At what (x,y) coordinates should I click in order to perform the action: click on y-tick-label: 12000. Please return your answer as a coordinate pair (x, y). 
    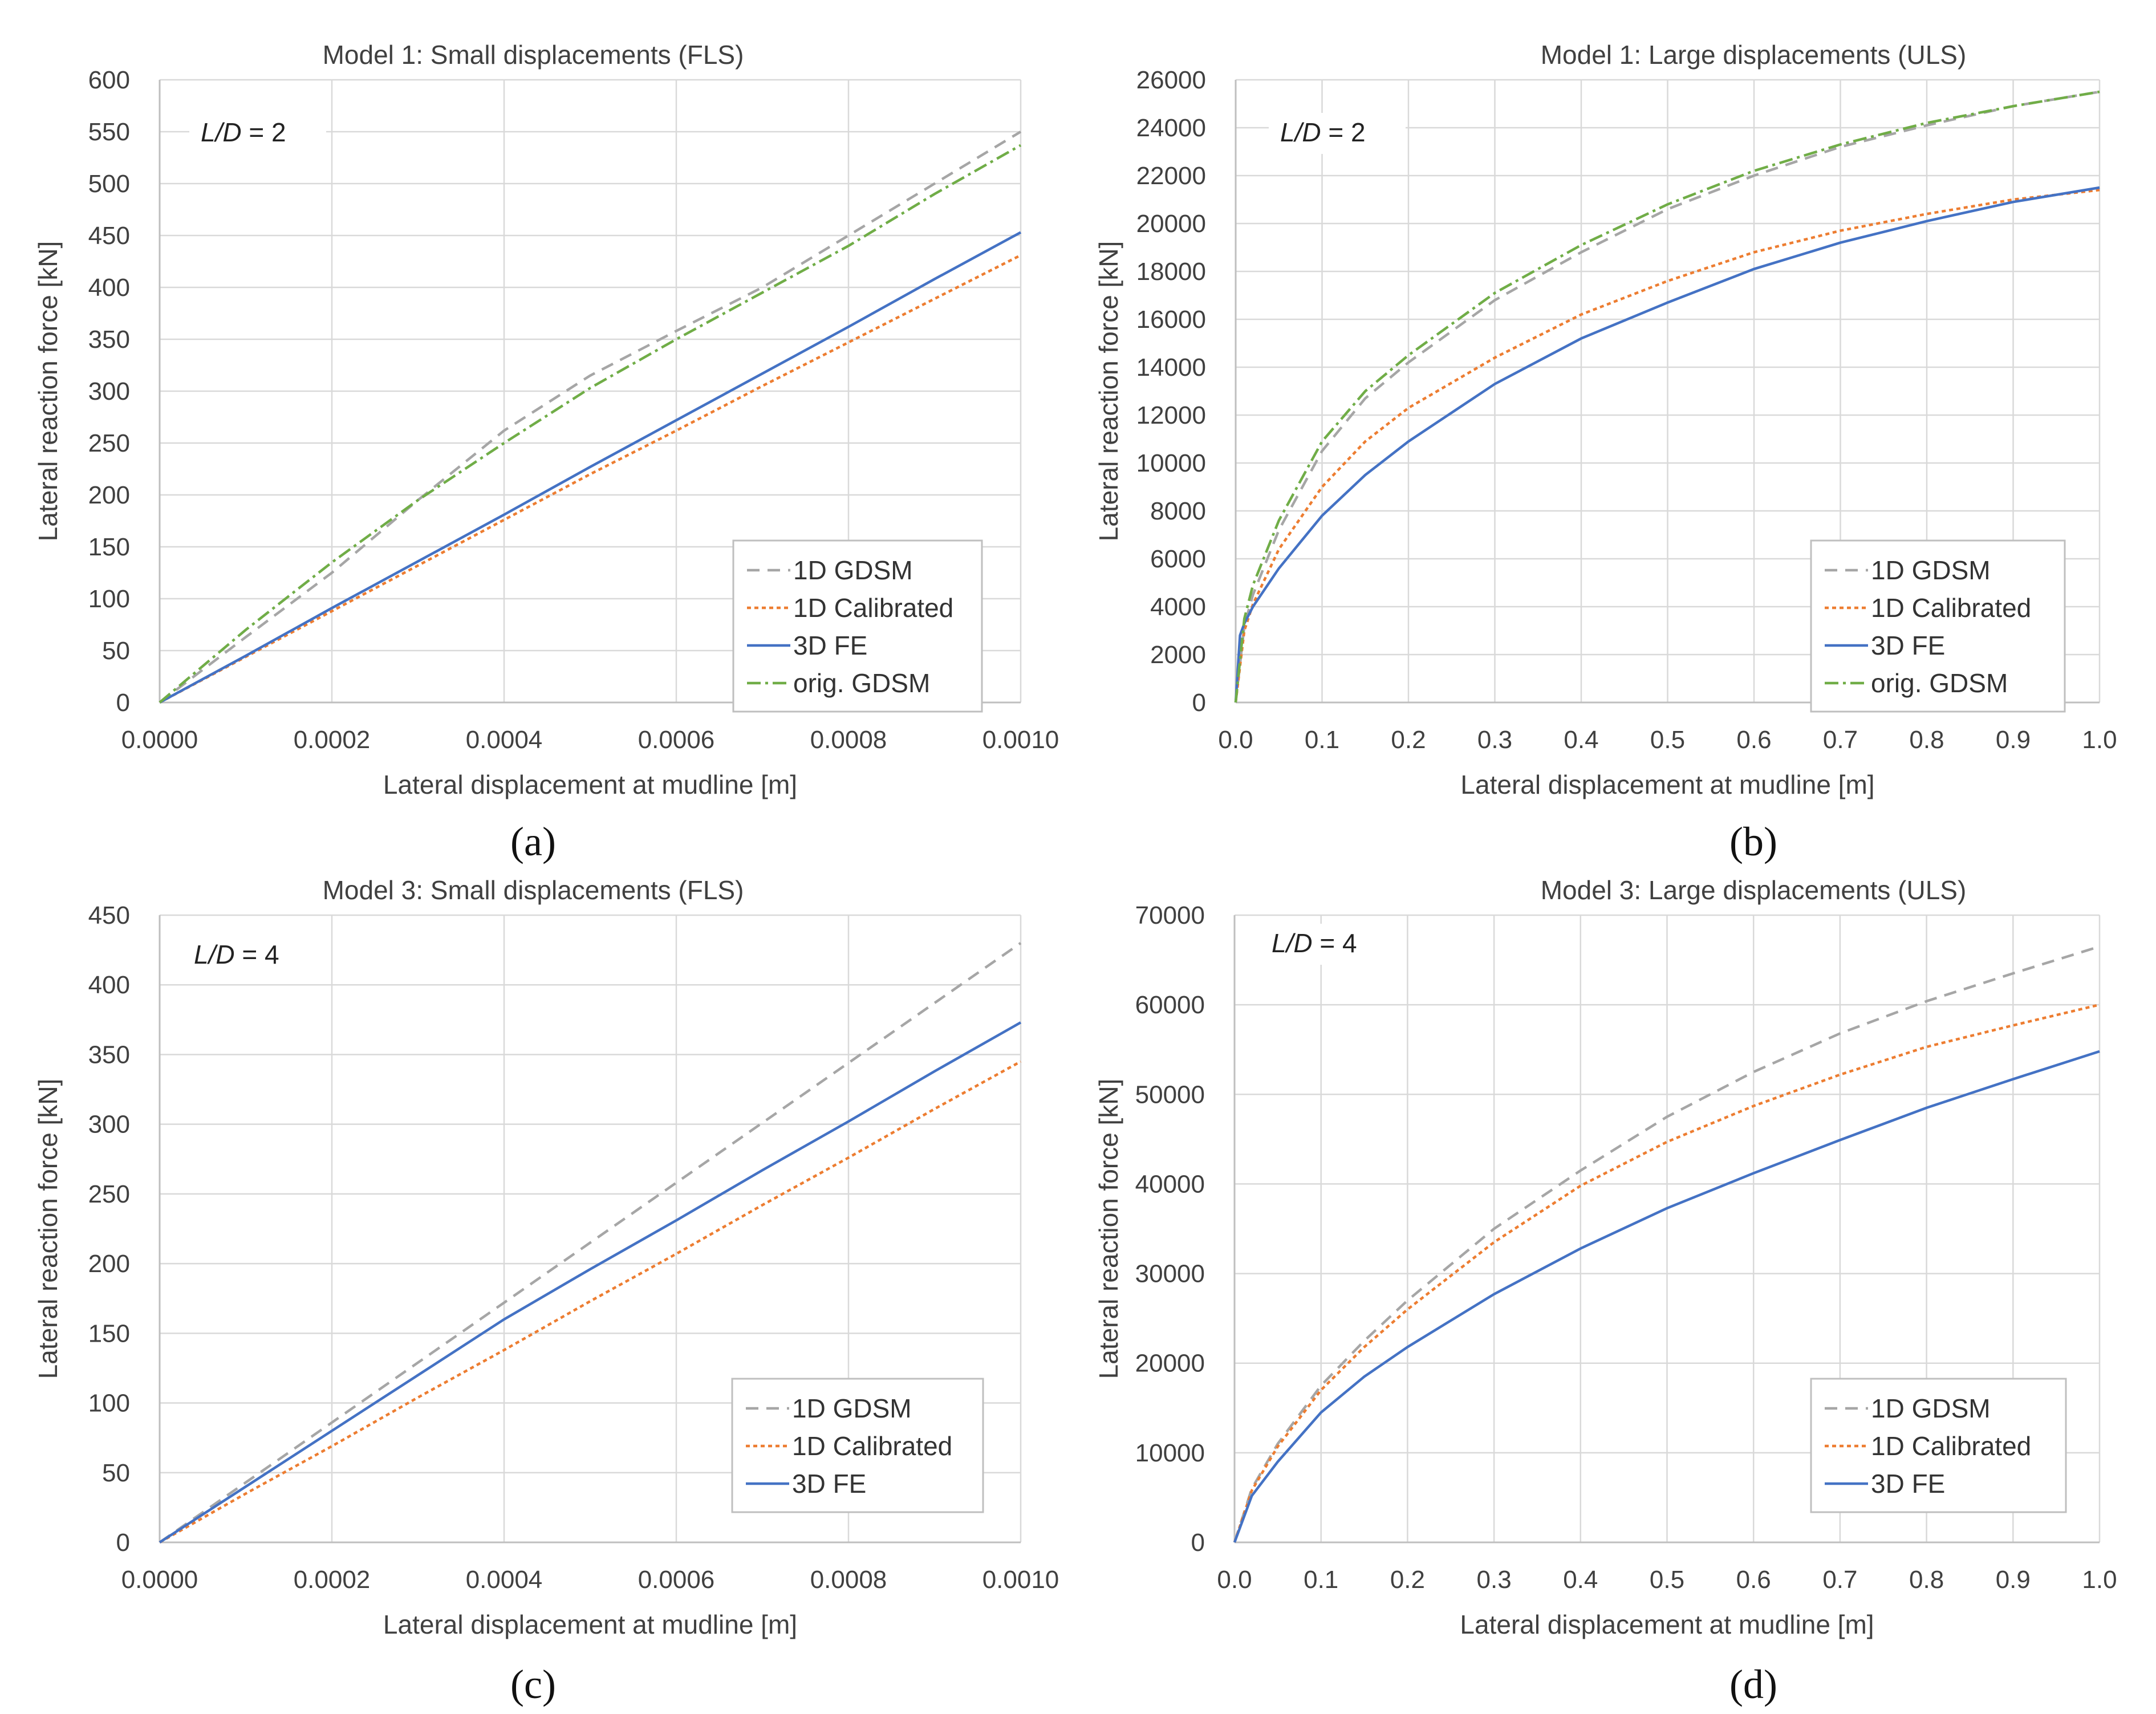
    Looking at the image, I should click on (1171, 415).